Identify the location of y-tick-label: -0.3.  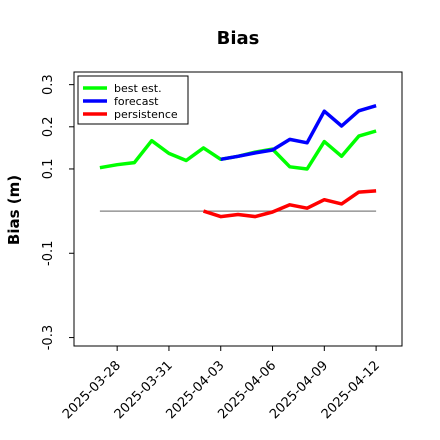
(48, 337).